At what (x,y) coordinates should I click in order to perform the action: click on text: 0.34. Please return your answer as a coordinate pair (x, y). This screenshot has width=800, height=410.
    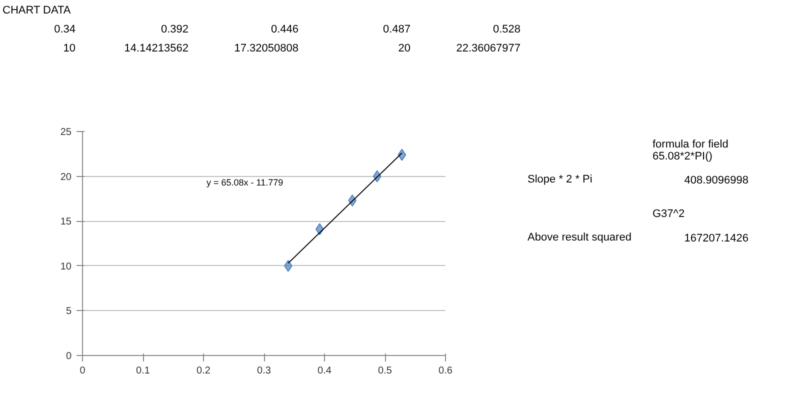
    Looking at the image, I should click on (65, 30).